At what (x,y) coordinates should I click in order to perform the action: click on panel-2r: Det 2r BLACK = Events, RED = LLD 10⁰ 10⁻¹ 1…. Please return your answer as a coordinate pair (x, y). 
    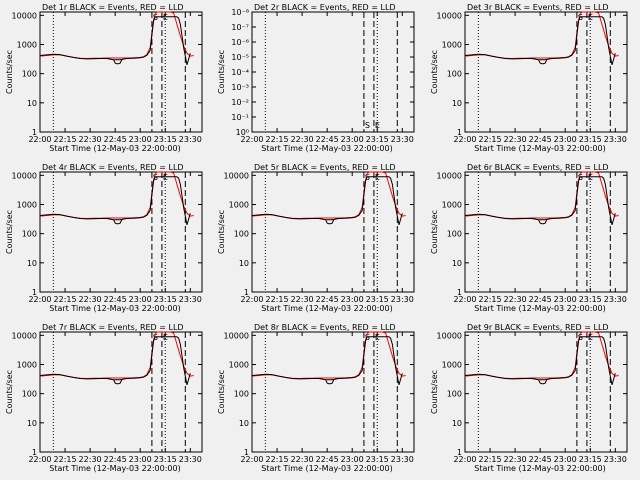
    Looking at the image, I should click on (316, 78).